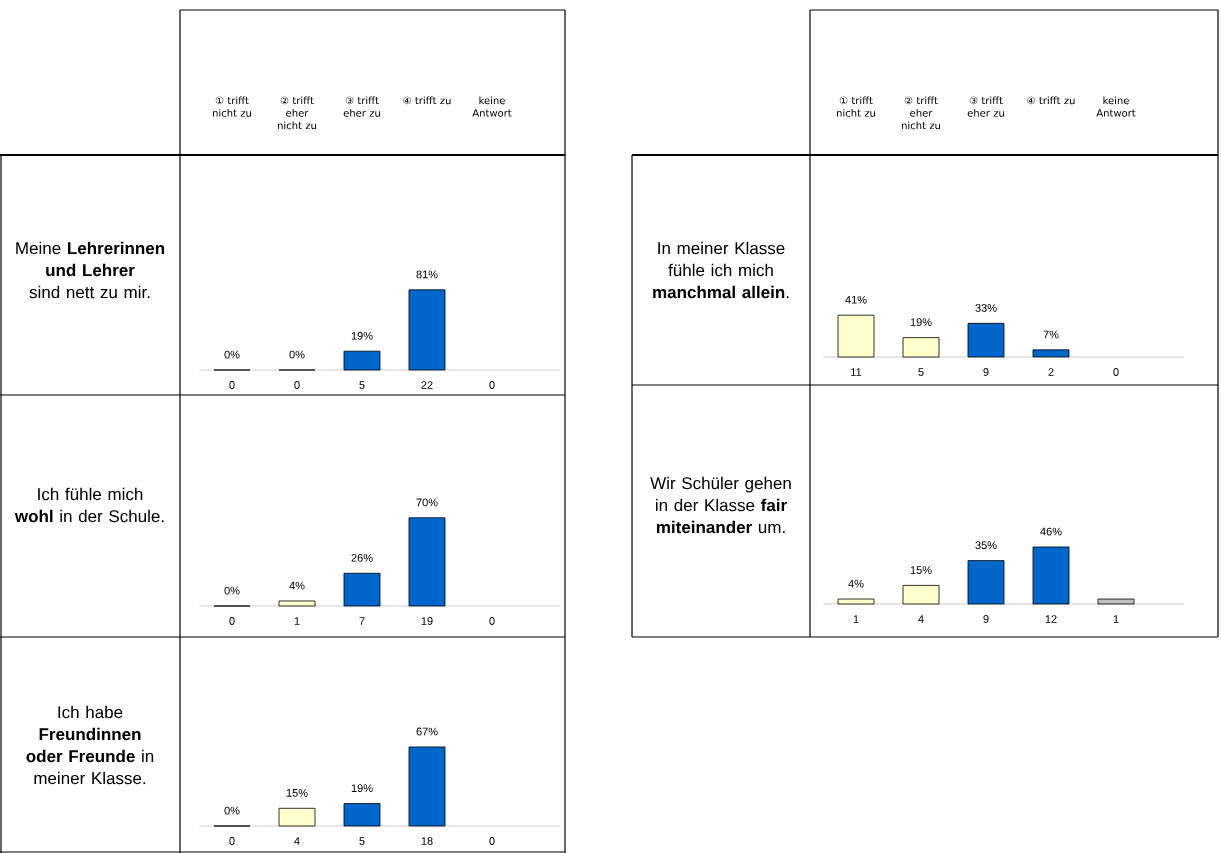 The width and height of the screenshot is (1221, 853). Describe the element at coordinates (90, 745) in the screenshot. I see `chart-title: Ich habe Freundinnen oder Freunde in meiner Klasse.` at that location.